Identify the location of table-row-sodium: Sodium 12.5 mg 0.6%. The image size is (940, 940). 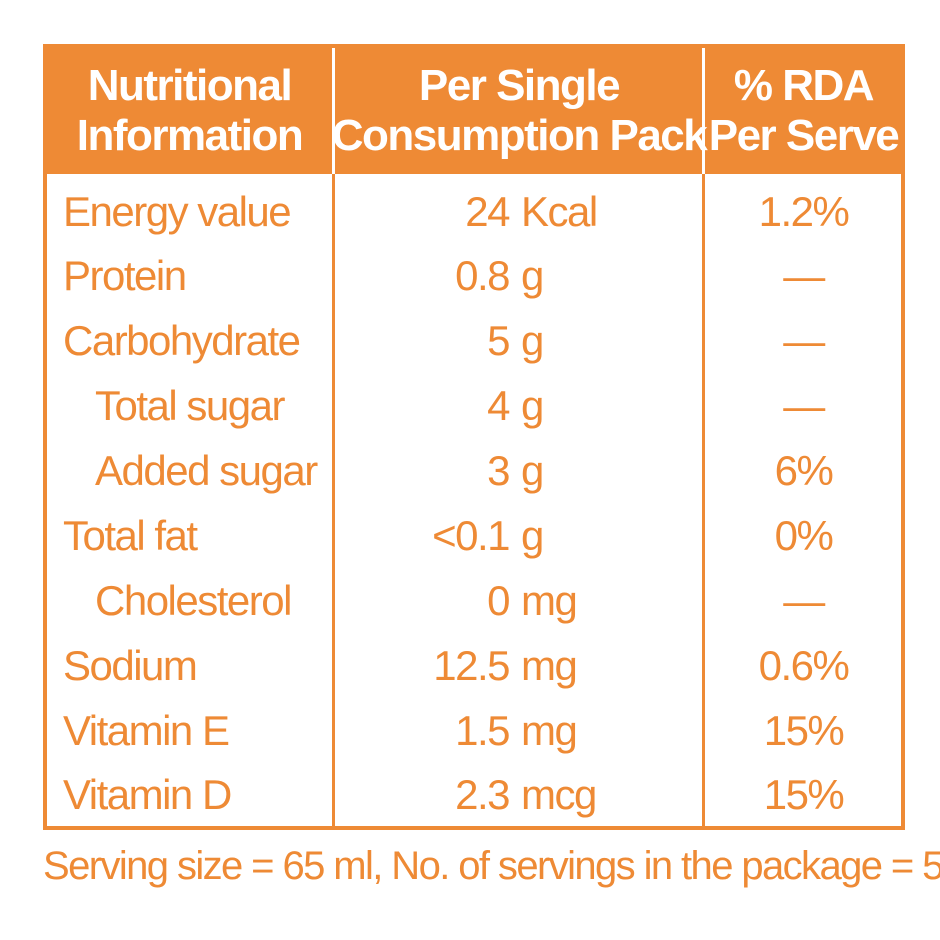
(474, 666).